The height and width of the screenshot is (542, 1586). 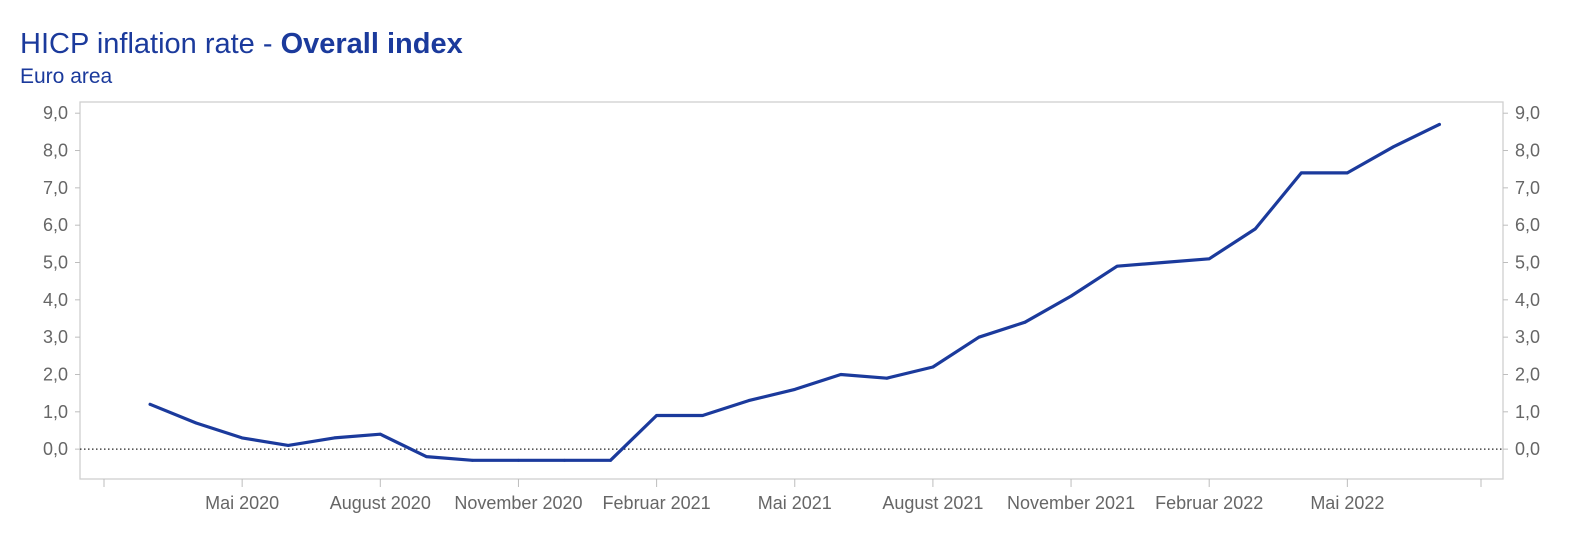 I want to click on y-tick-label-right: 5,0, so click(x=1527, y=263).